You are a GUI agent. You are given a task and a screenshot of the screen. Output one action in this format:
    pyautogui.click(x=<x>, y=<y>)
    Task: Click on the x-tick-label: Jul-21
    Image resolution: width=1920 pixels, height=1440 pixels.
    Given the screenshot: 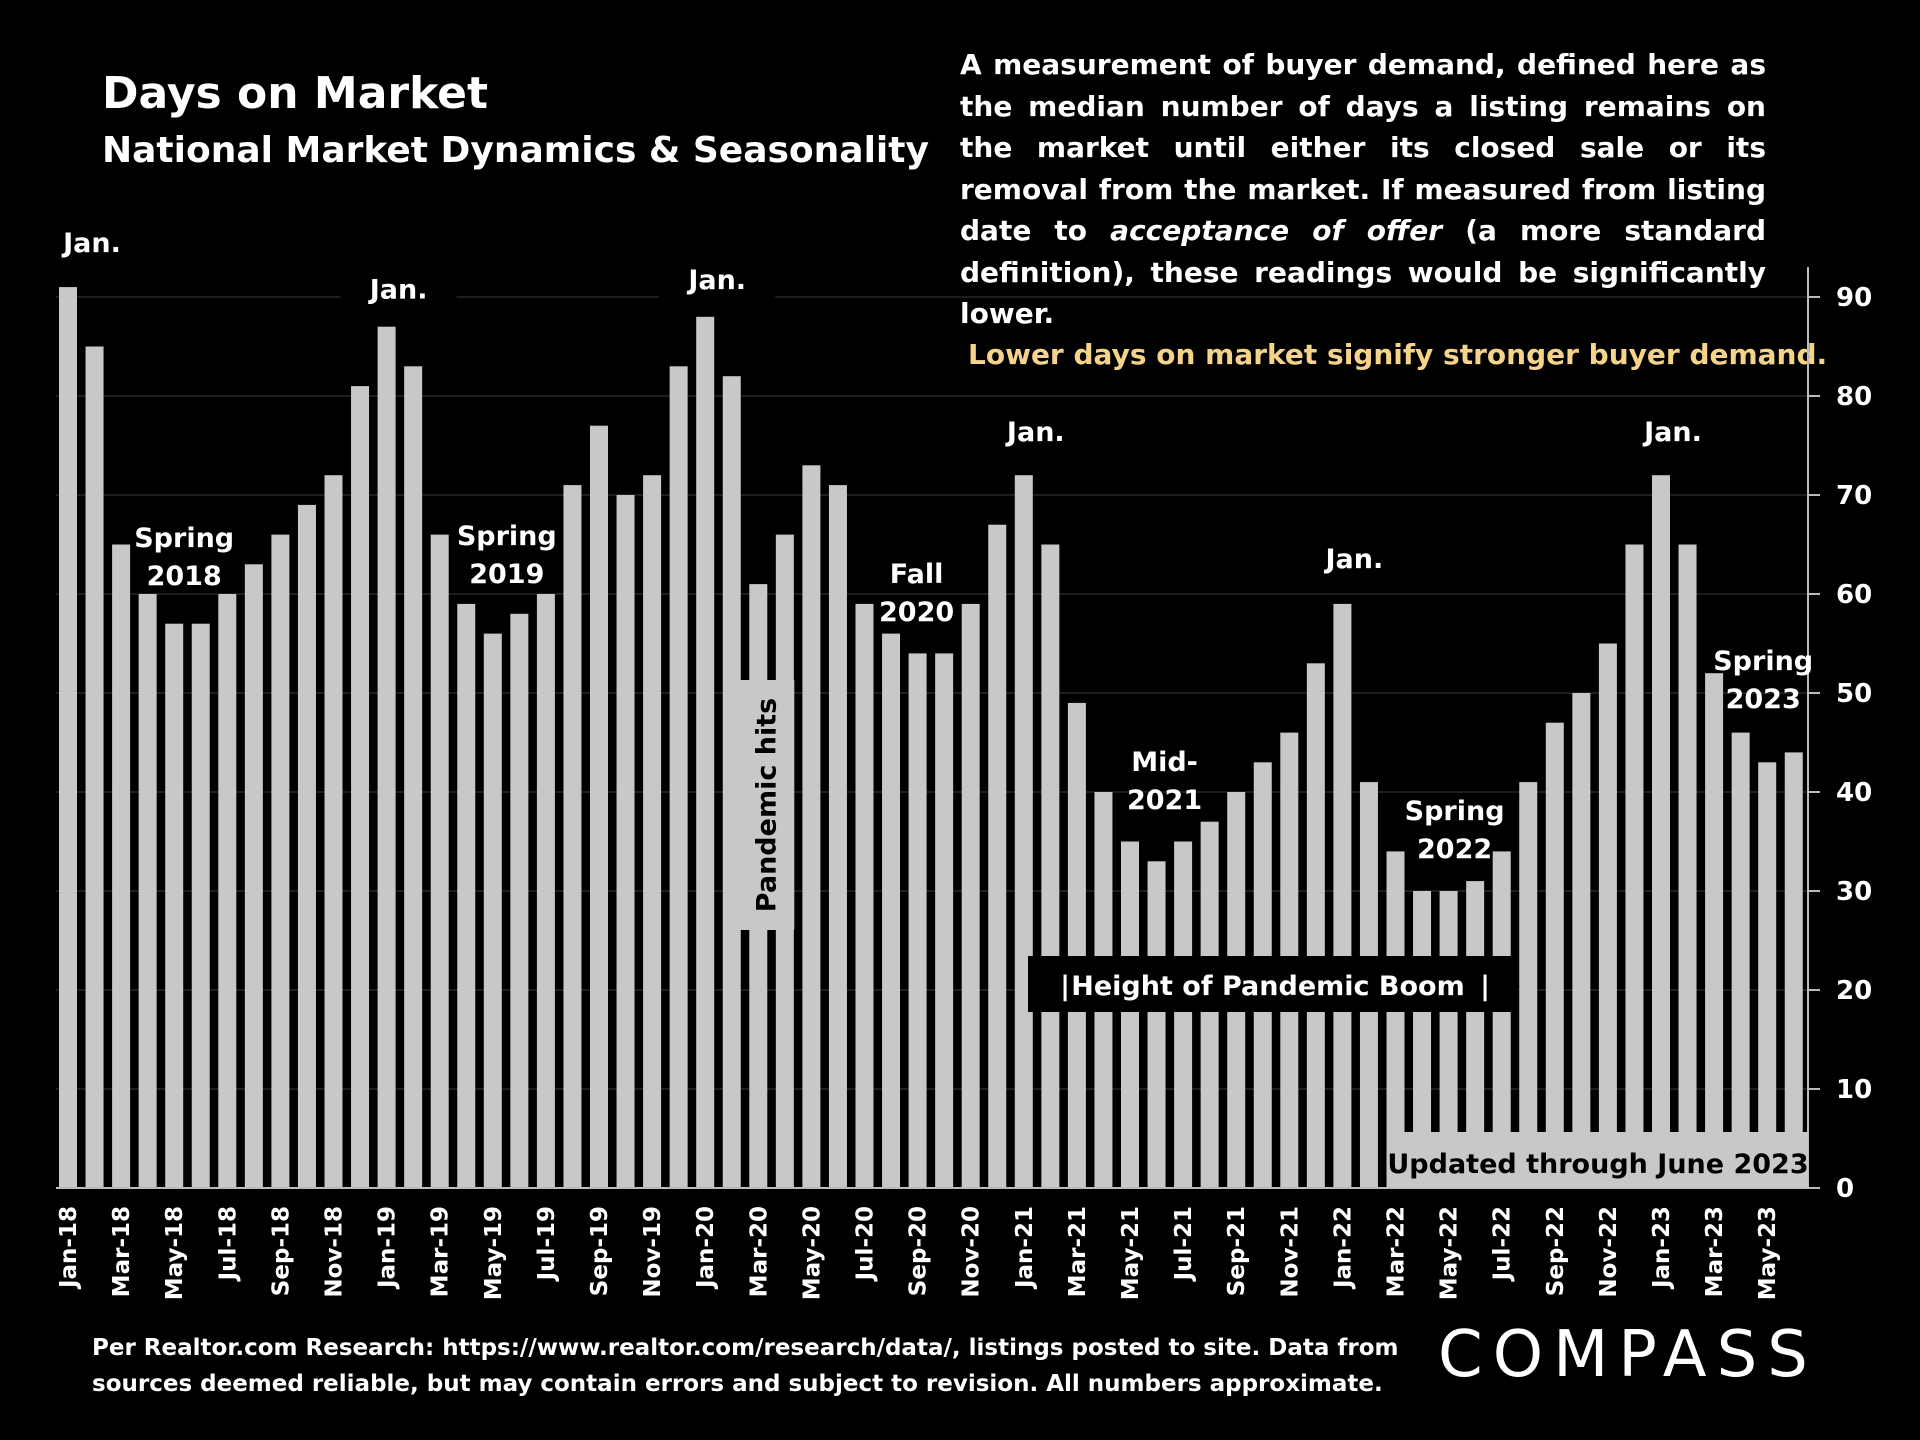 What is the action you would take?
    pyautogui.click(x=1184, y=1244)
    